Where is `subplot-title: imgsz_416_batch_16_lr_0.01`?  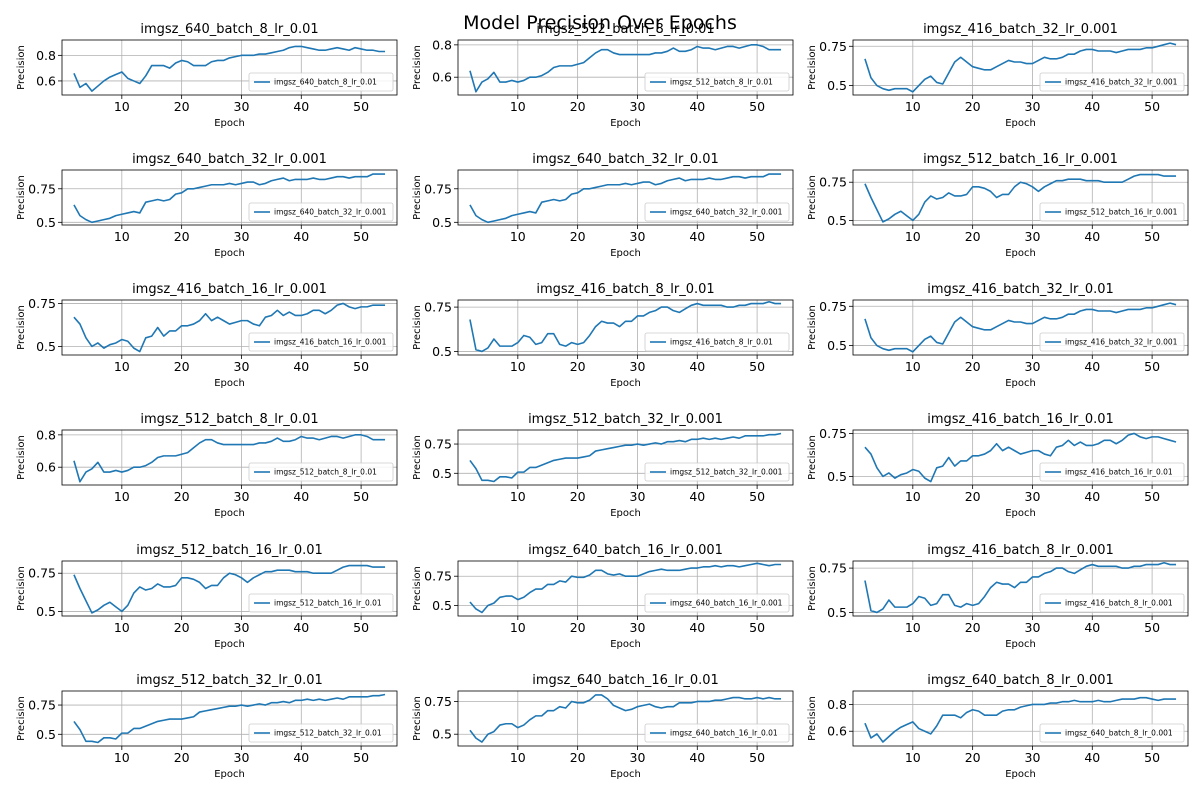 subplot-title: imgsz_416_batch_16_lr_0.01 is located at coordinates (1020, 419).